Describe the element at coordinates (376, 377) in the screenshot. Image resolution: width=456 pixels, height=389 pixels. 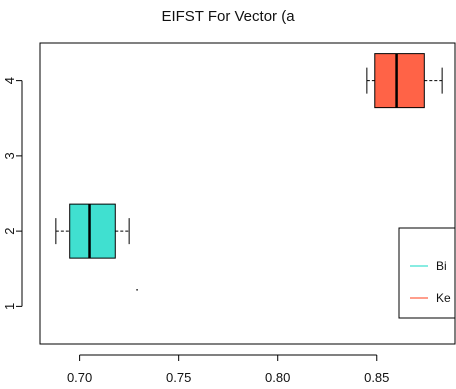
I see `x-tick-label: 0.85` at that location.